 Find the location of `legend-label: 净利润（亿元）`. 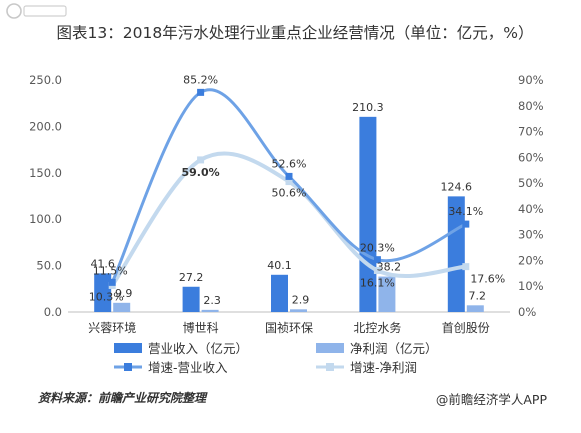

legend-label: 净利润（亿元） is located at coordinates (394, 348).